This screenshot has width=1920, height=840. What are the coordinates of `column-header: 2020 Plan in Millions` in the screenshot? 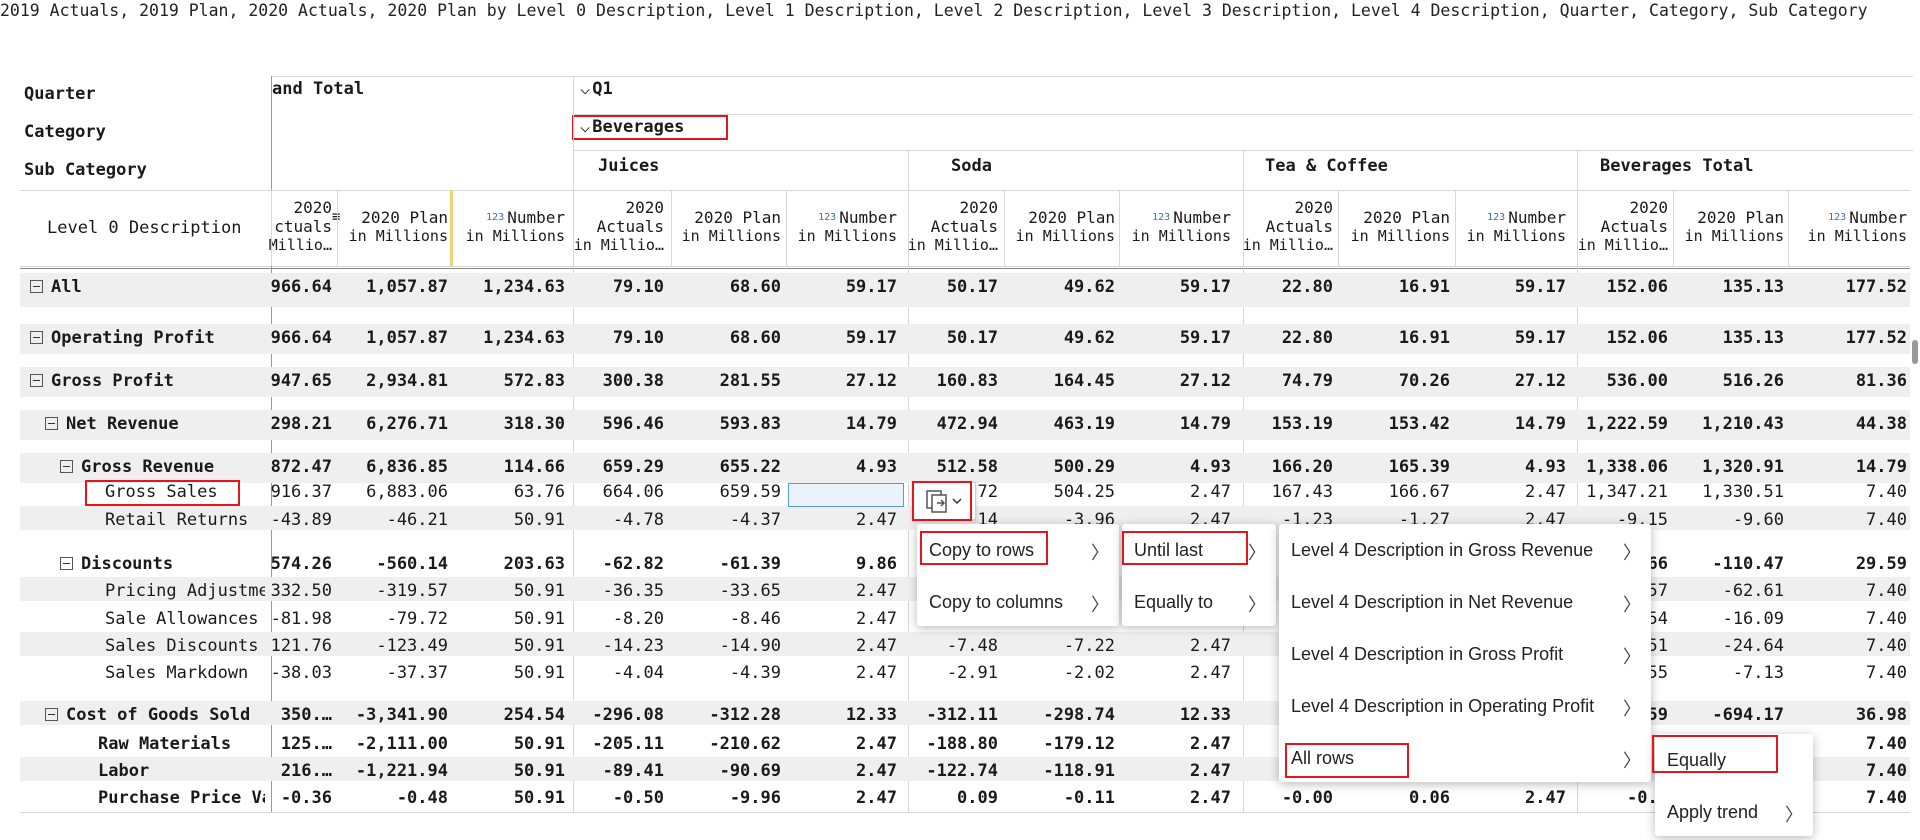 It's located at (1400, 226).